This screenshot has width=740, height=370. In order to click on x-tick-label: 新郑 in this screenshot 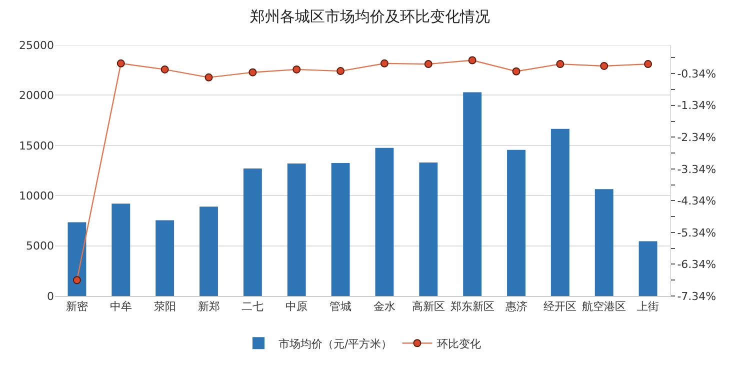, I will do `click(209, 307)`.